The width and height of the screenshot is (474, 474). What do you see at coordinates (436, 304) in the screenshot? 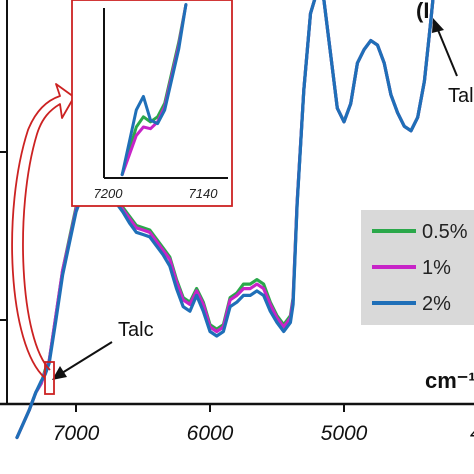
I see `legend-label: 2%` at bounding box center [436, 304].